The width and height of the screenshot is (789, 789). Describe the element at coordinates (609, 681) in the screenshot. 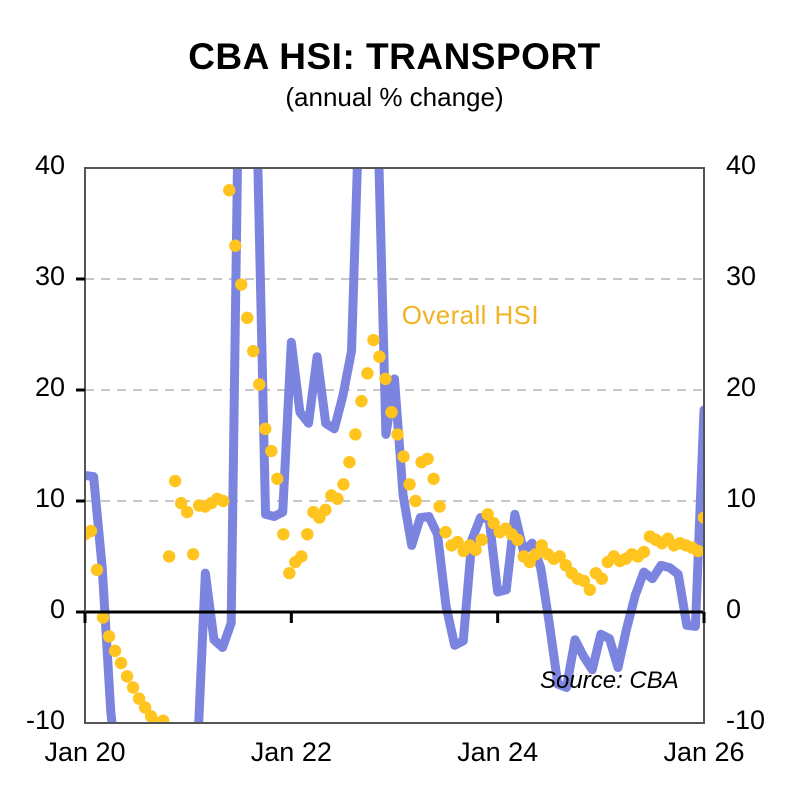

I see `source-note: Source: CBA` at that location.